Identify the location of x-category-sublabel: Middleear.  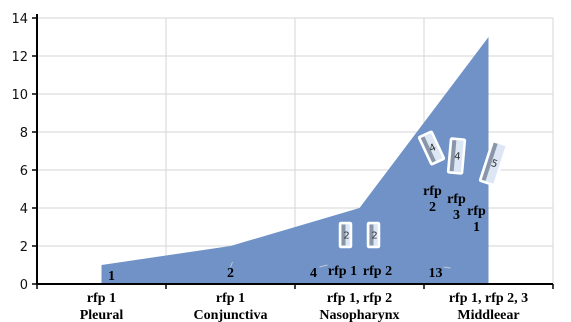
(488, 315).